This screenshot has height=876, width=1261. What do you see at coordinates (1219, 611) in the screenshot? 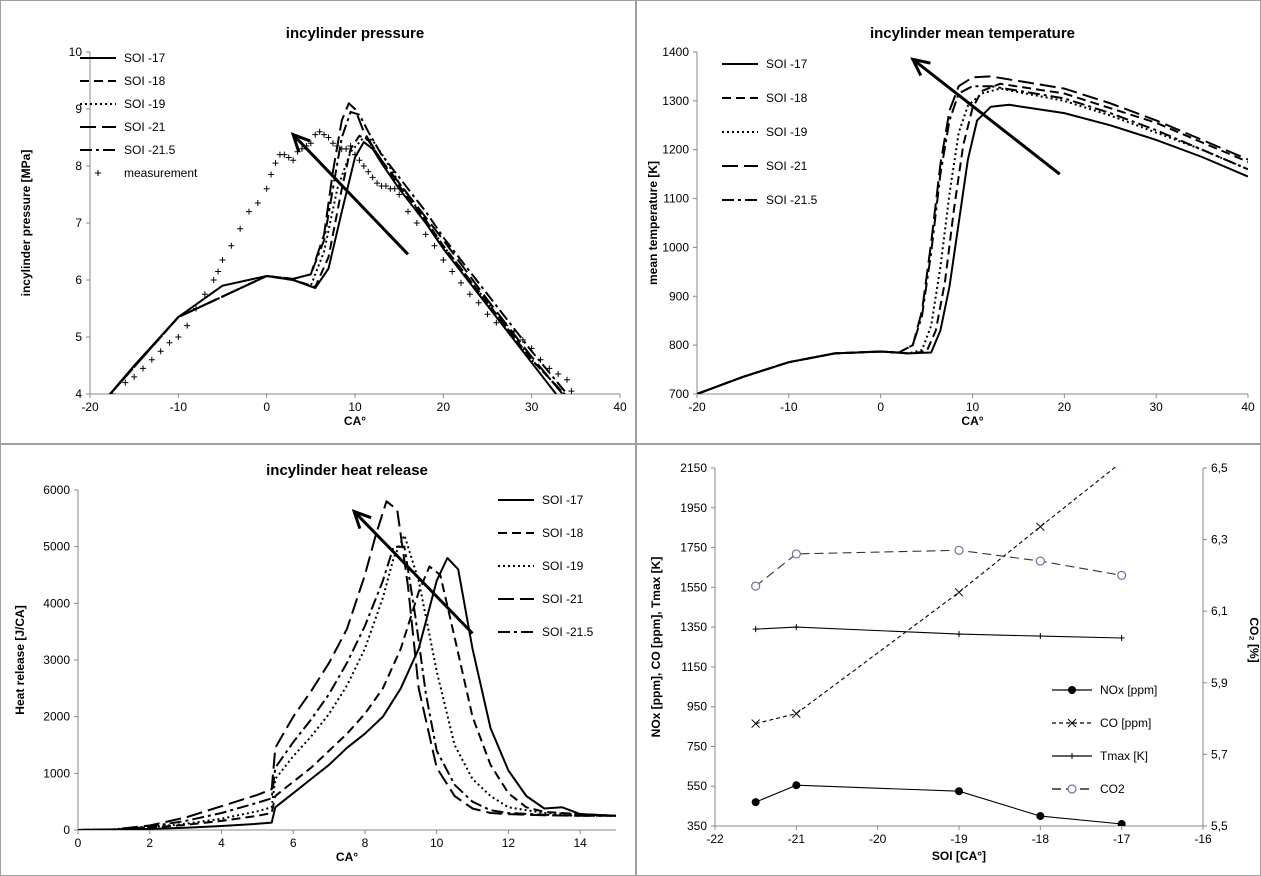
I see `y-right-tick-label: 6,1` at bounding box center [1219, 611].